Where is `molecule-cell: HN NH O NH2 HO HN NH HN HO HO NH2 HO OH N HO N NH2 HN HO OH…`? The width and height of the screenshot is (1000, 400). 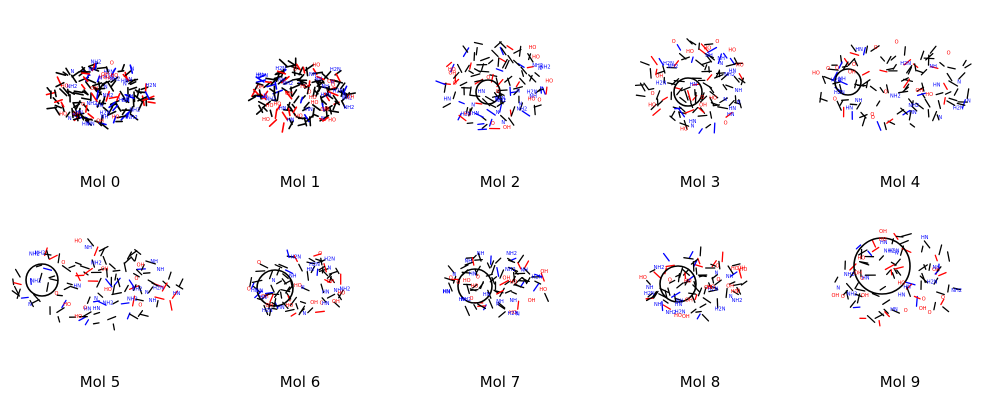
molecule-cell: HN NH O NH2 HO HN NH HN HO HO NH2 HO OH N HO N NH2 HN HO OH… is located at coordinates (300, 100).